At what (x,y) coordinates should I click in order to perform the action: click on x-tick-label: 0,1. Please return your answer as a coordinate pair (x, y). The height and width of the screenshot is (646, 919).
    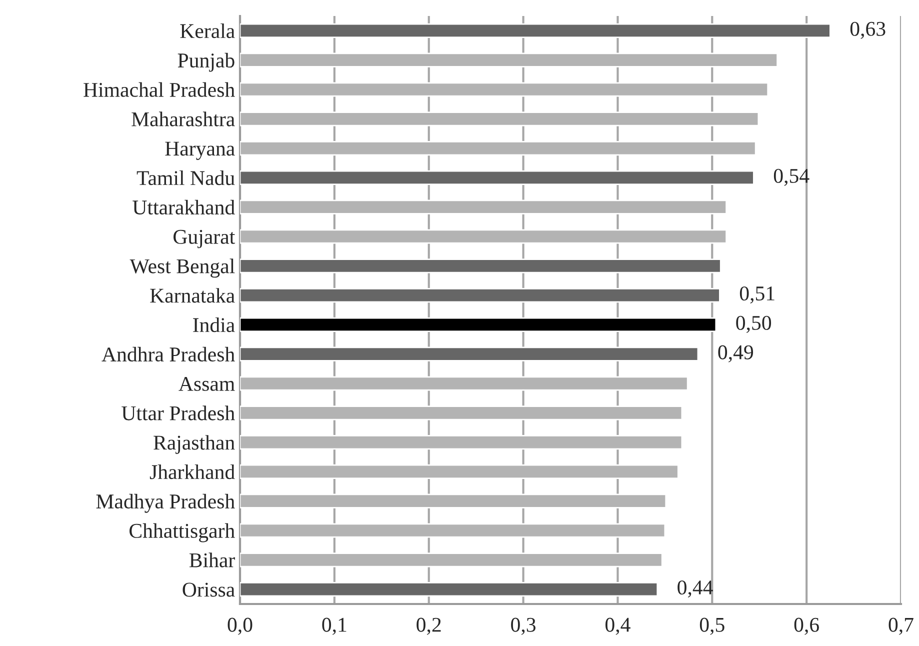
    Looking at the image, I should click on (334, 626).